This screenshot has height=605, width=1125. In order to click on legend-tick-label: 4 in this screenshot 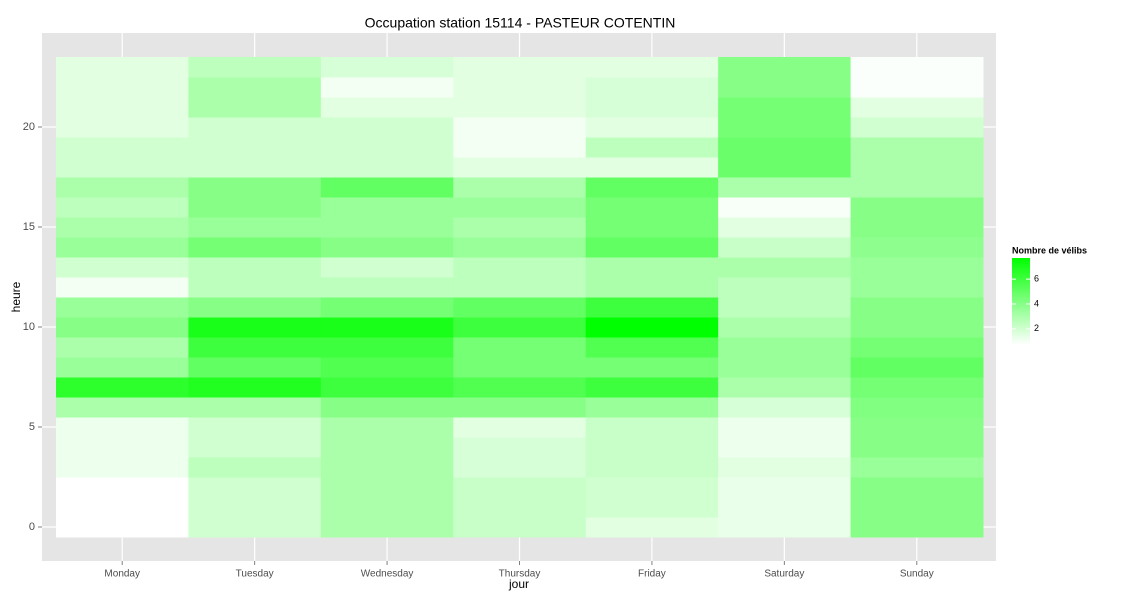, I will do `click(1036, 303)`.